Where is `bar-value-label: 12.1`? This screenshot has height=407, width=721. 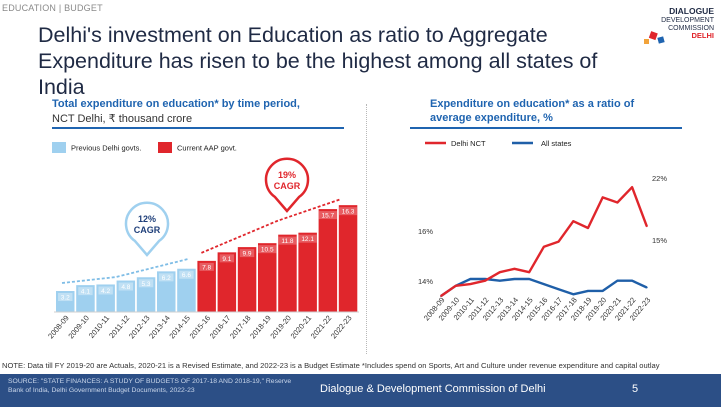
bar-value-label: 12.1 is located at coordinates (307, 239).